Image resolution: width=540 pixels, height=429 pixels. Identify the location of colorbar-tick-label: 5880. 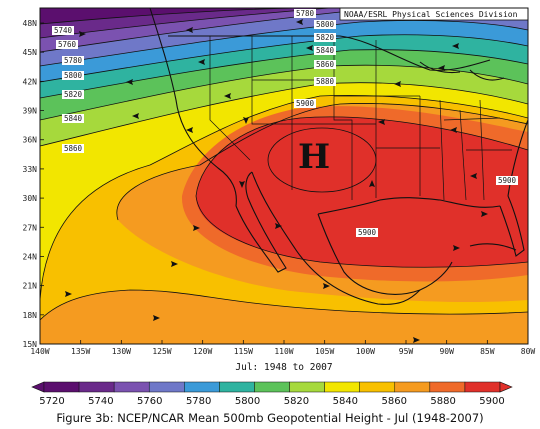
(442, 401).